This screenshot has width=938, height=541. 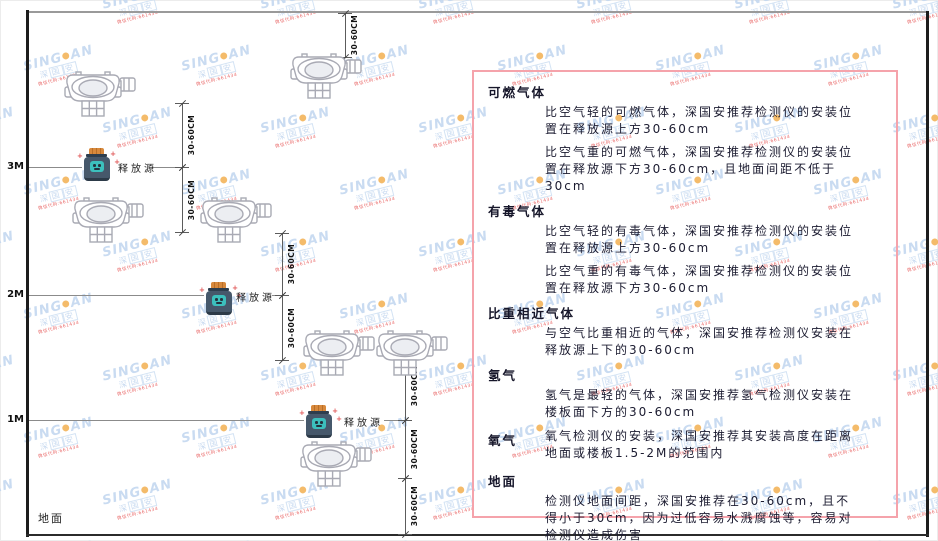 I want to click on height-label-3m: 3M, so click(x=15, y=166).